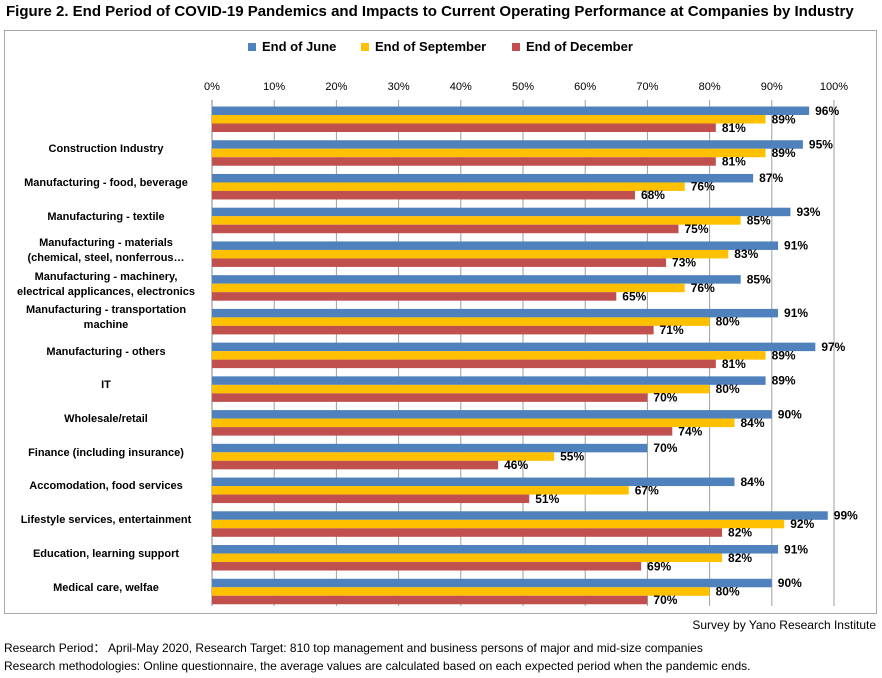  I want to click on x-tick-label: 100%, so click(834, 87).